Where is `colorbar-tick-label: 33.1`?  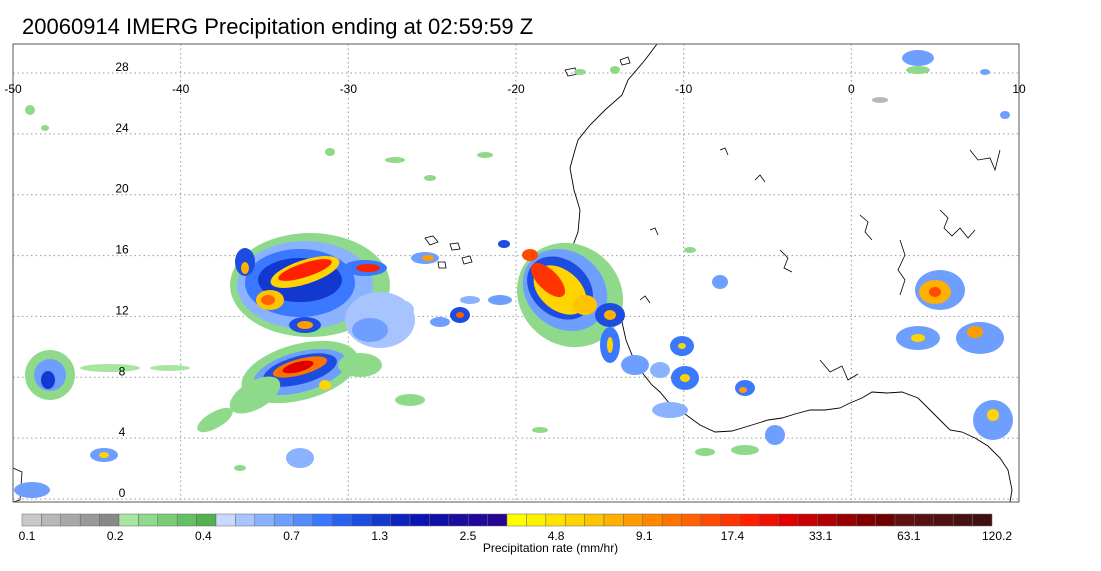 colorbar-tick-label: 33.1 is located at coordinates (821, 536).